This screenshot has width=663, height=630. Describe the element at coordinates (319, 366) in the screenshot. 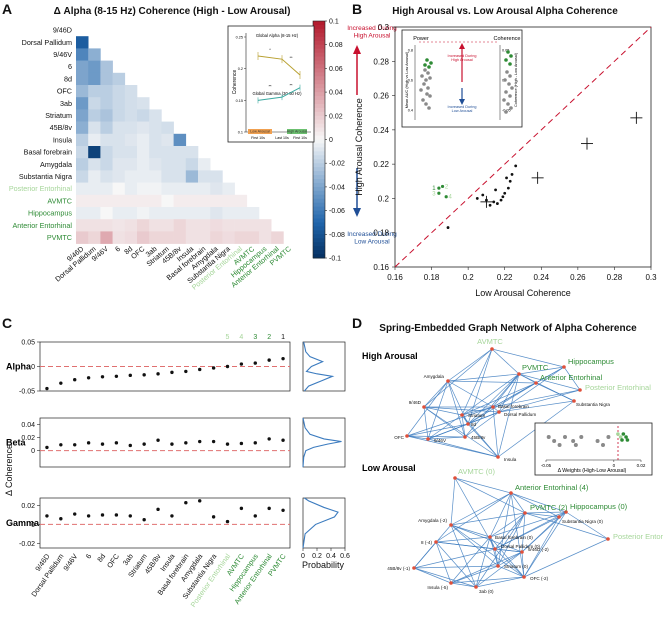

I see `density-curve` at that location.